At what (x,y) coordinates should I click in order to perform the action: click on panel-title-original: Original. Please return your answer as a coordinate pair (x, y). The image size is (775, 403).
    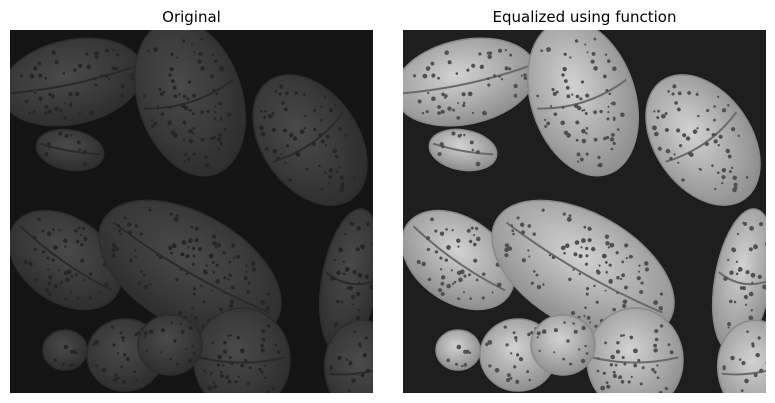
    Looking at the image, I should click on (191, 17).